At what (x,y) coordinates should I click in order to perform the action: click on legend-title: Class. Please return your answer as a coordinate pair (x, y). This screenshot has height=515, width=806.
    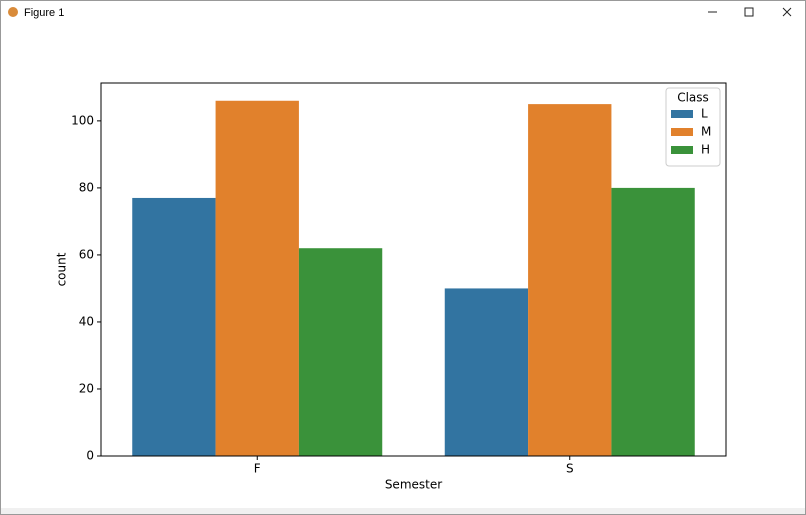
    Looking at the image, I should click on (693, 98).